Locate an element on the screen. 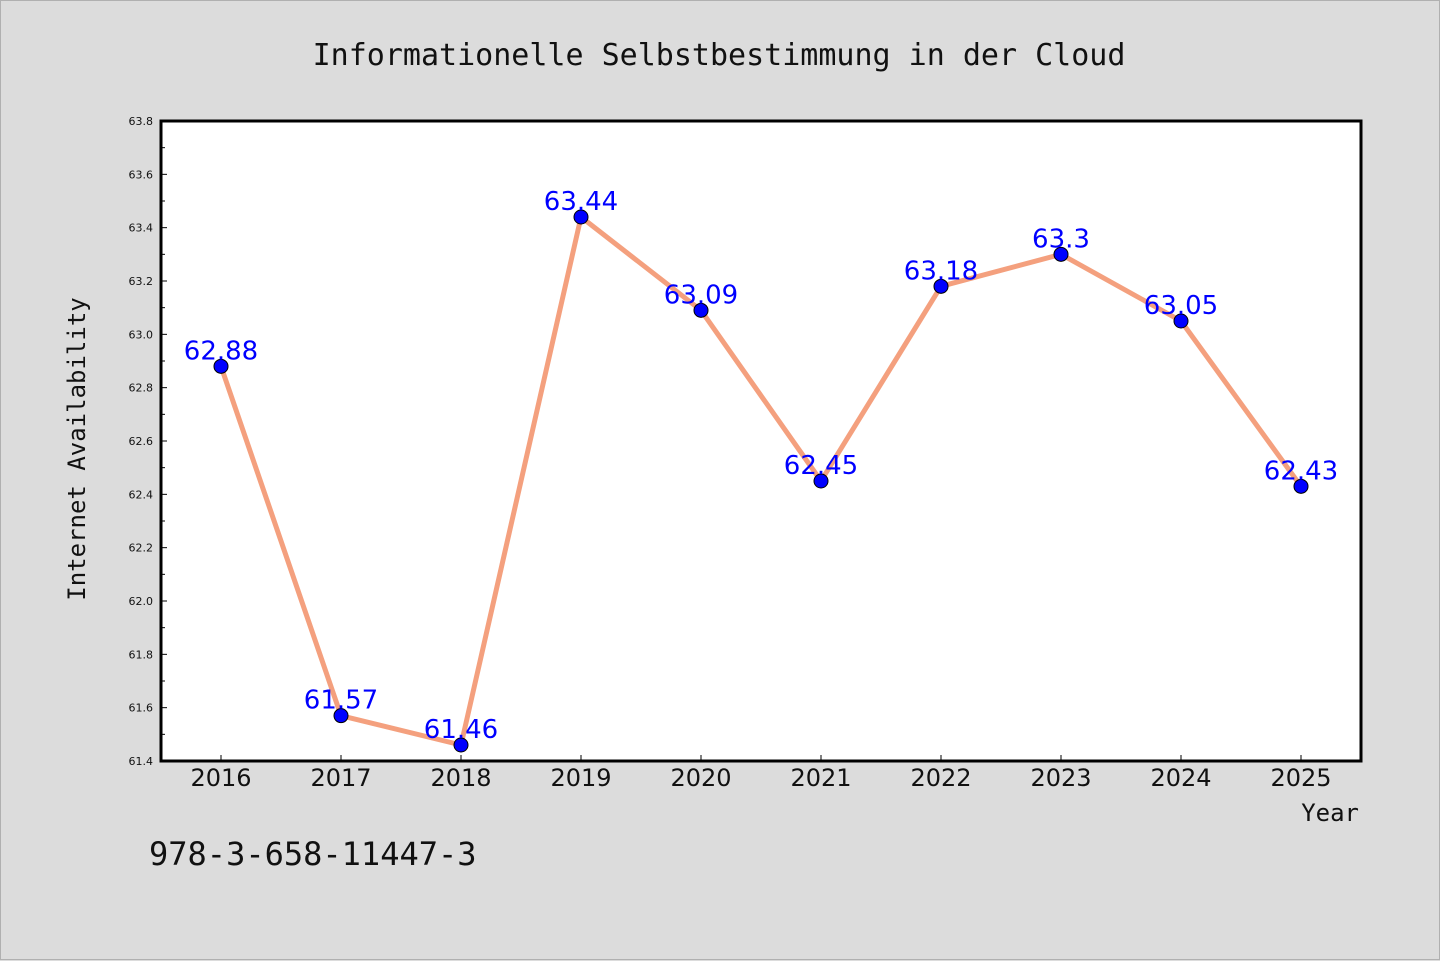  y-tick-label: 62.4 is located at coordinates (141, 494).